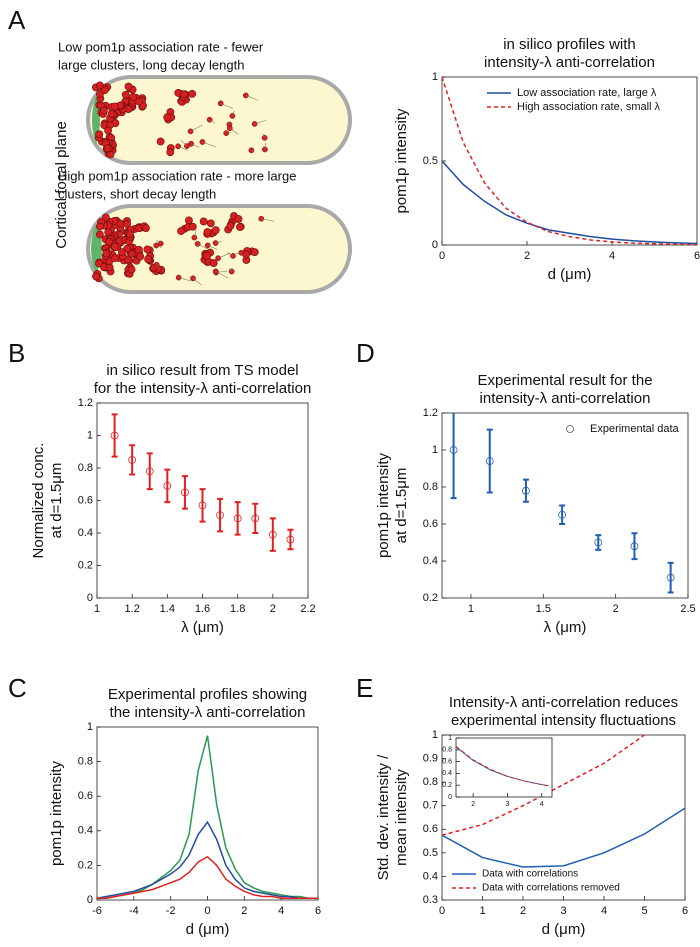 The image size is (700, 947). Describe the element at coordinates (565, 398) in the screenshot. I see `chart-title: intensity-λ anti-correlation` at that location.